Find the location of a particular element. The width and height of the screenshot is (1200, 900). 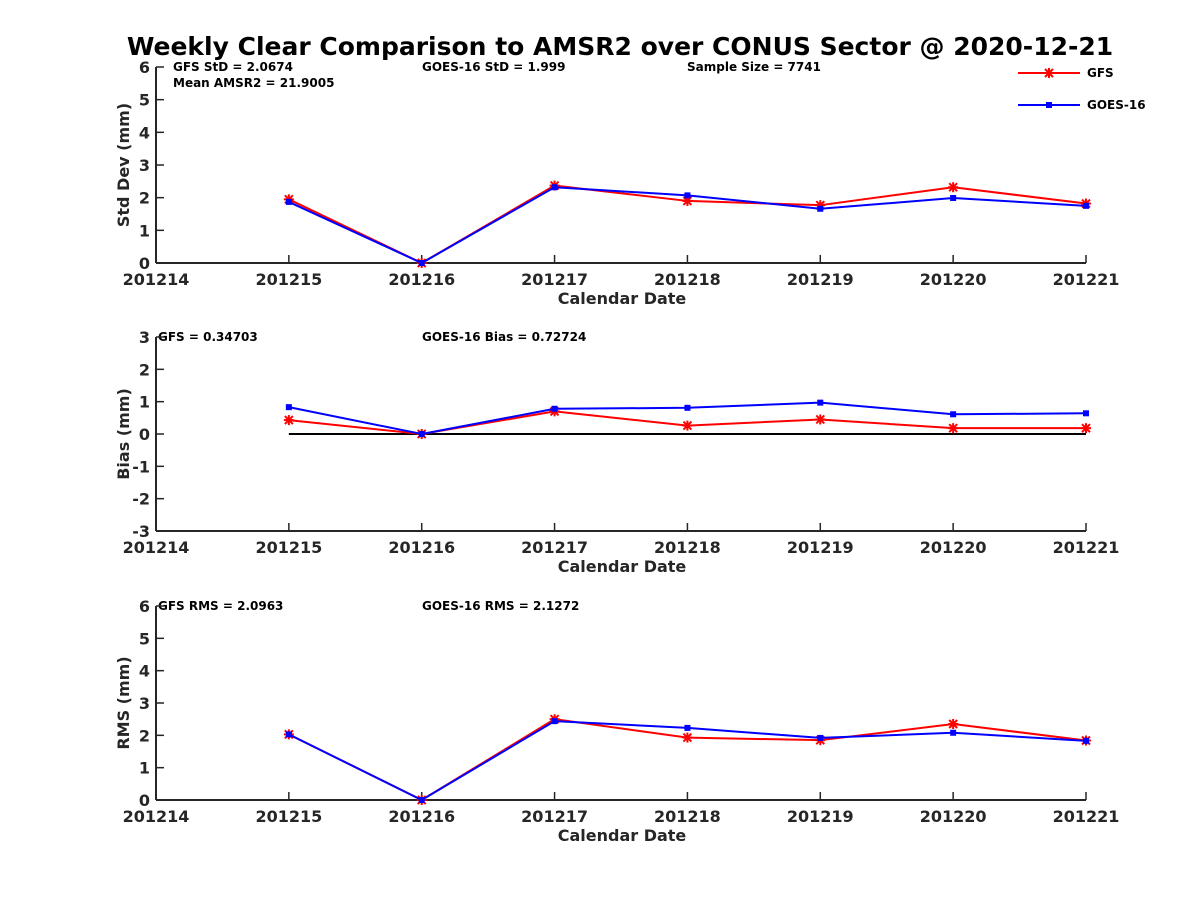

gfs-bias-annotation: GFS = 0.34703 is located at coordinates (208, 337).